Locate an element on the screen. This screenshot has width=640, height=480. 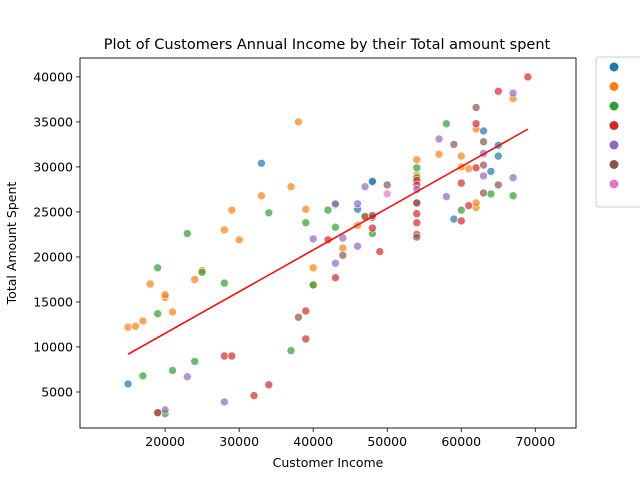
x-tick-label: 20000 is located at coordinates (165, 441).